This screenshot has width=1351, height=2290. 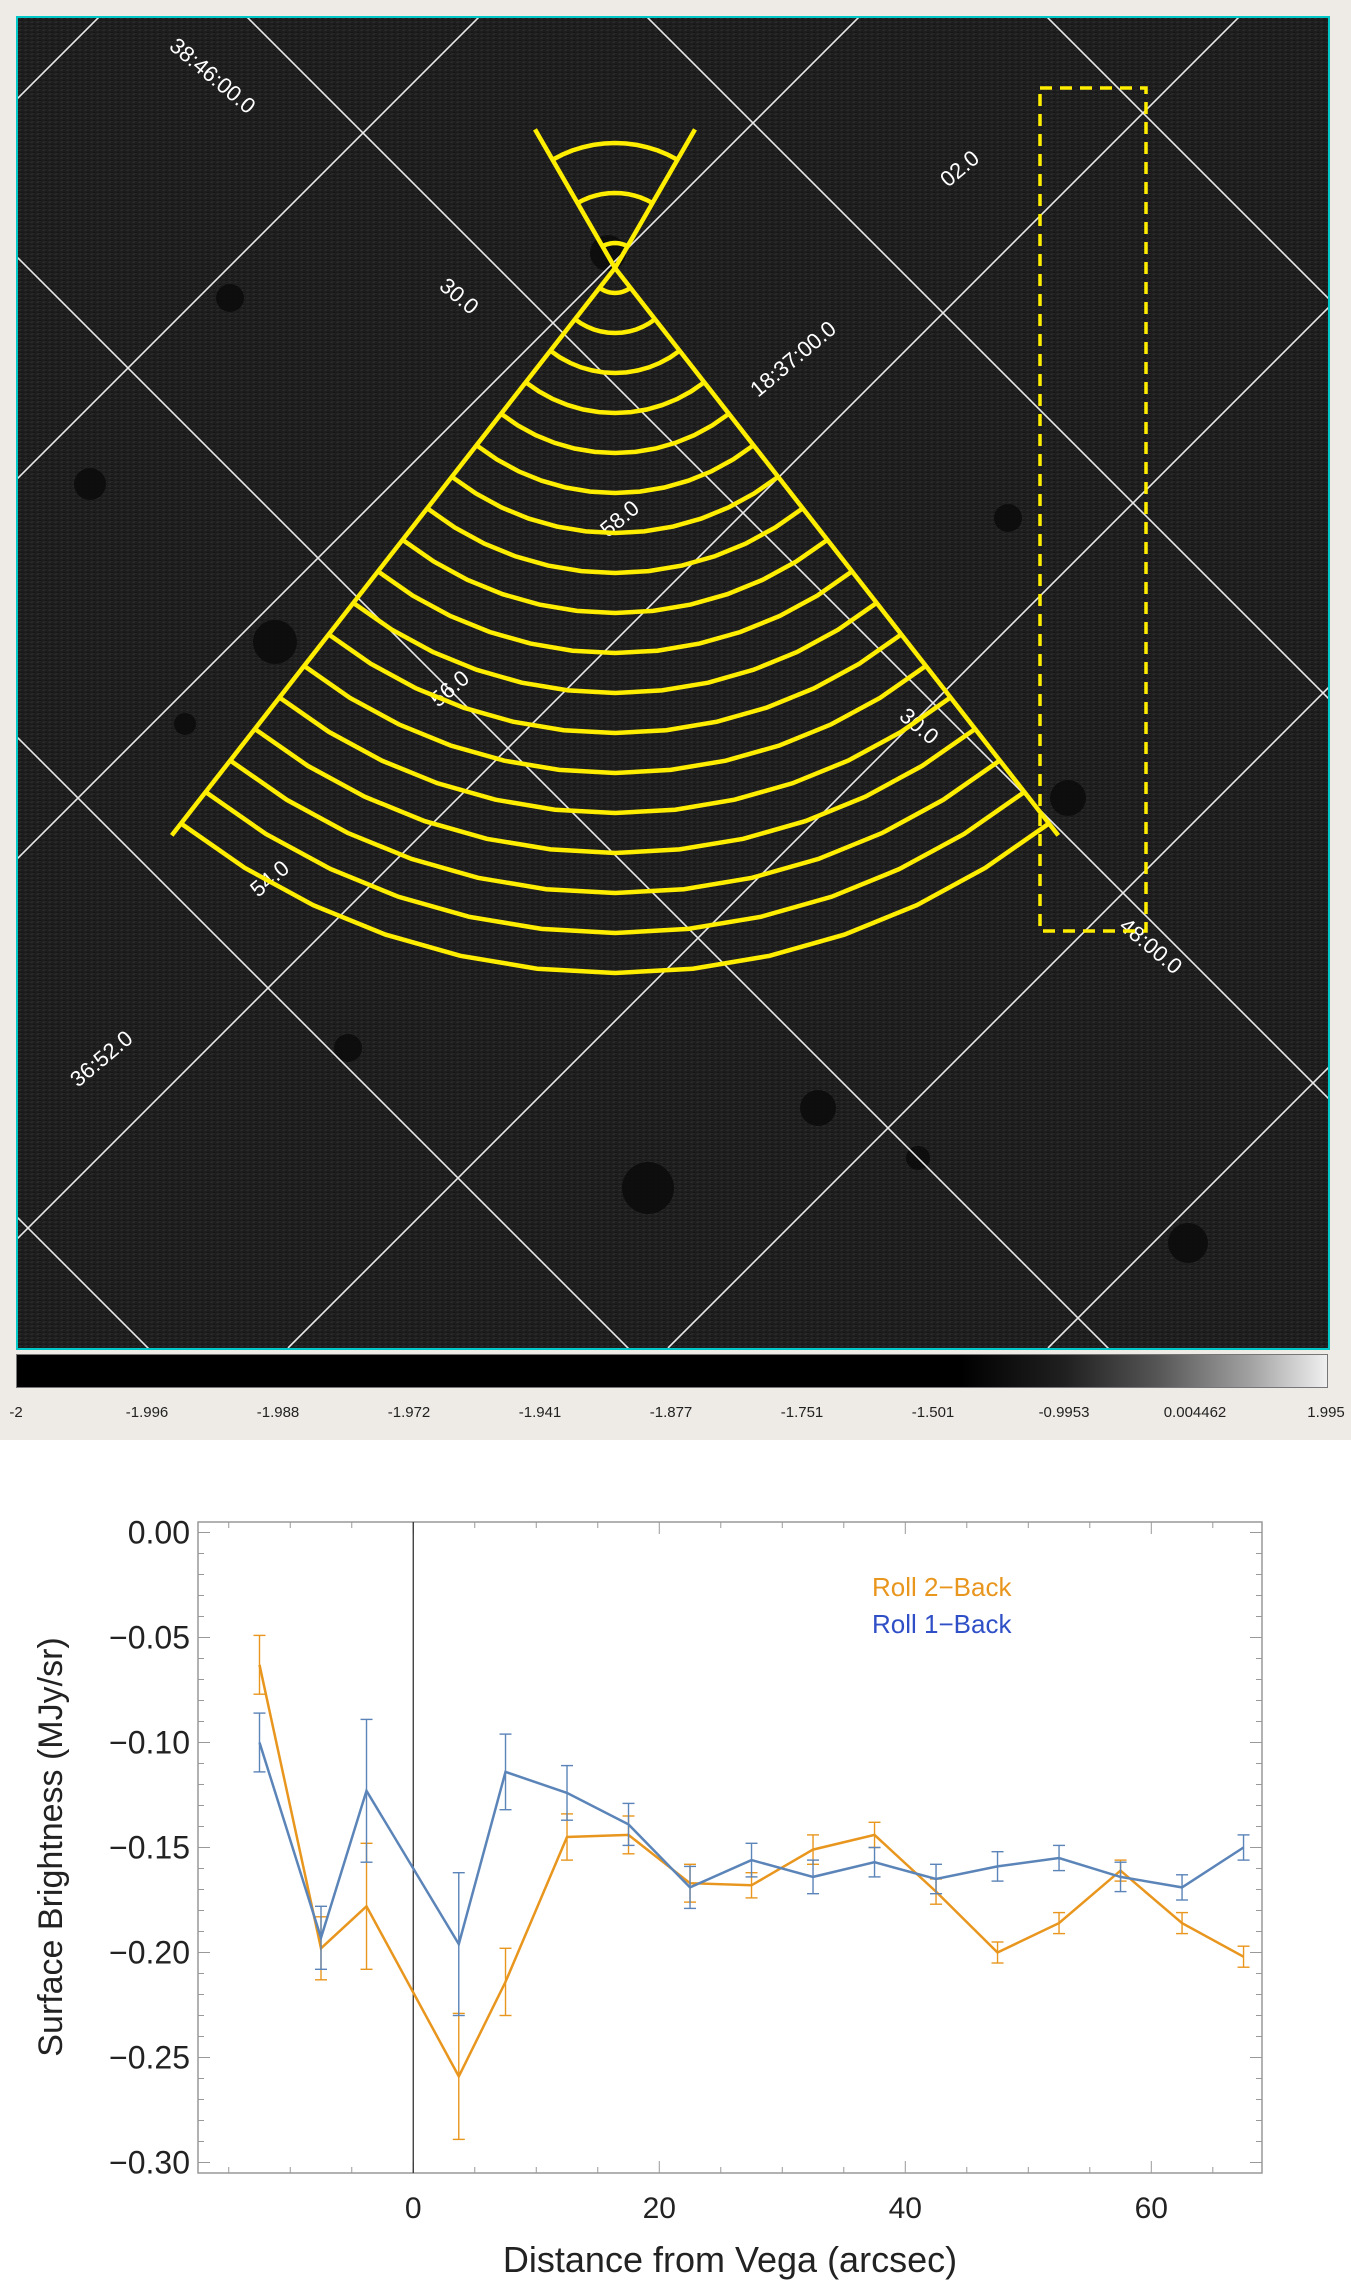 What do you see at coordinates (1195, 1412) in the screenshot?
I see `colorbar-tick-label: 0.004462` at bounding box center [1195, 1412].